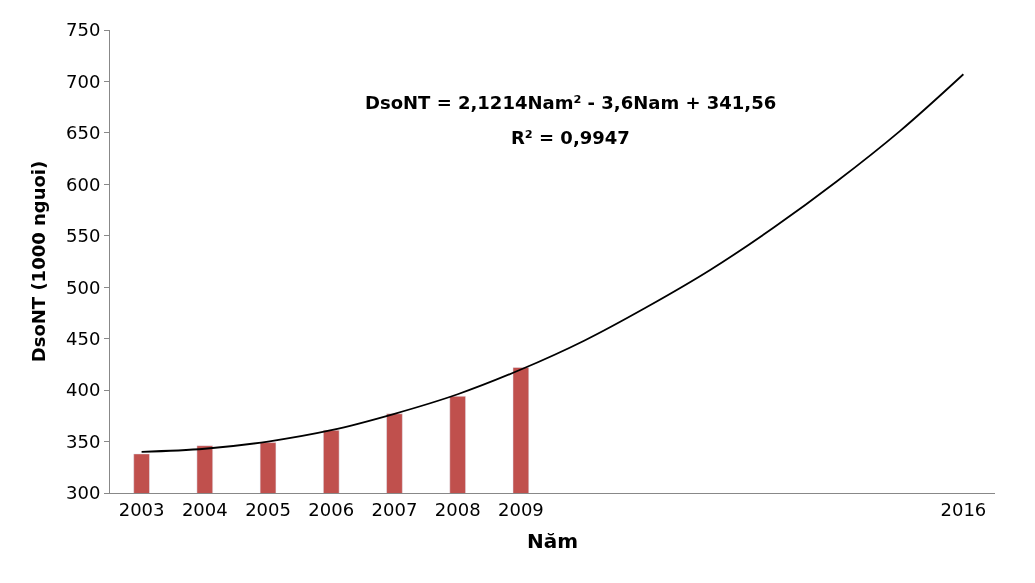  I want to click on y-tick-label: 300, so click(83, 493).